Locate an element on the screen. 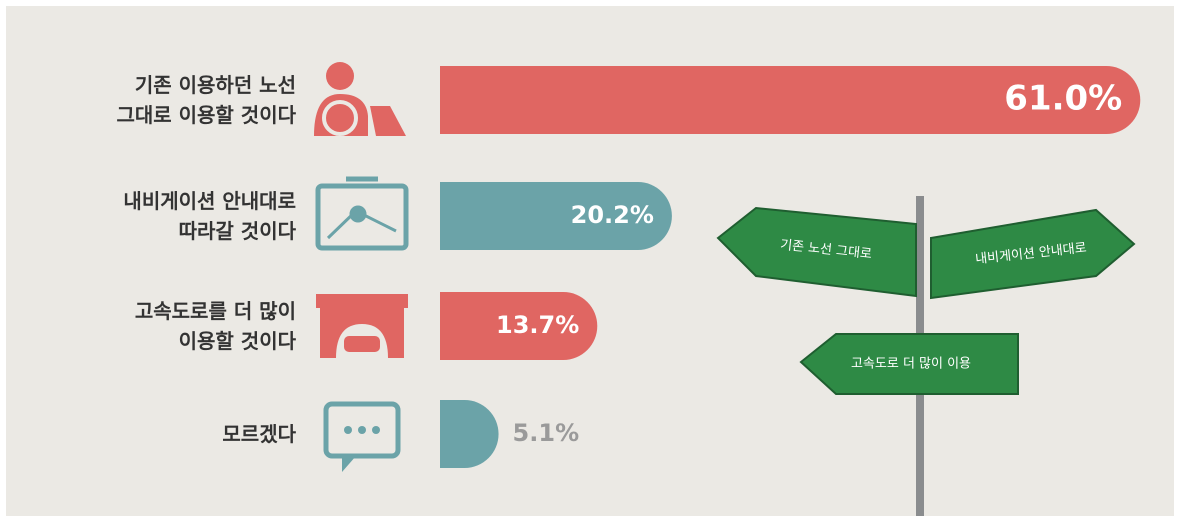 The height and width of the screenshot is (522, 1180). sign-text: 고속도로 더 많이 이용 is located at coordinates (911, 364).